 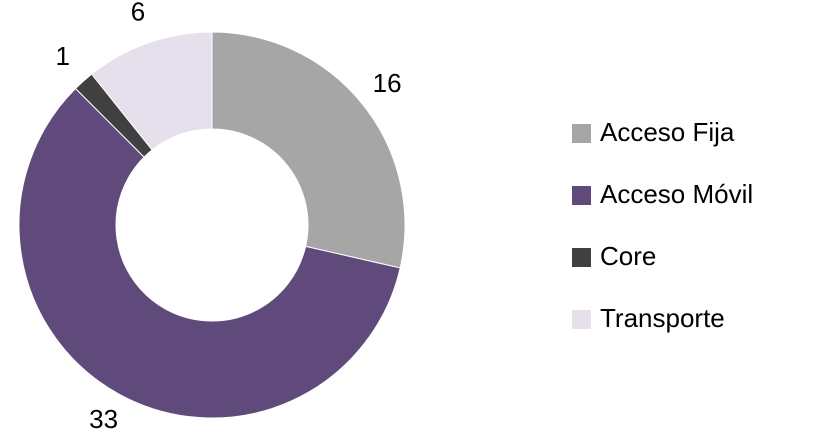 I want to click on data-label: 16, so click(x=387, y=83).